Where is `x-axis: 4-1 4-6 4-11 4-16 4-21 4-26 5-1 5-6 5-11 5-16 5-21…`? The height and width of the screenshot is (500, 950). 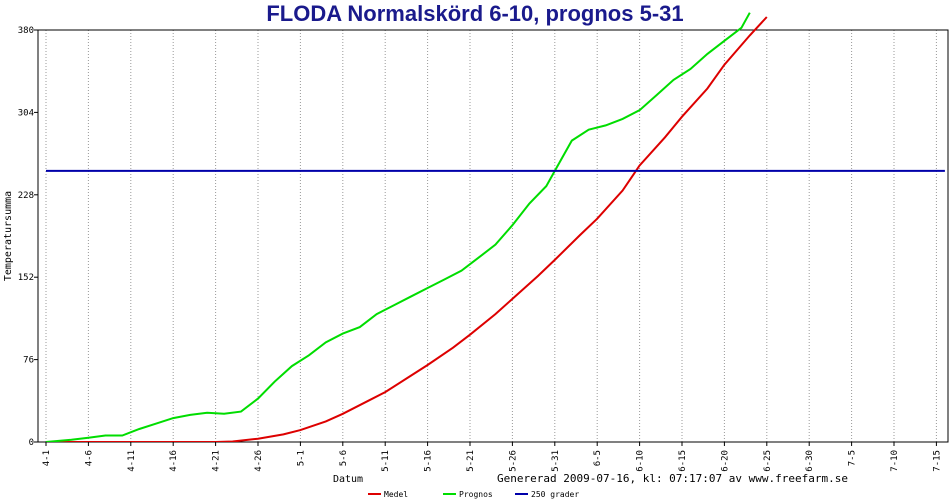 x-axis: 4-1 4-6 4-11 4-16 4-21 4-26 5-1 5-6 5-11 5-16 5-21… is located at coordinates (492, 457).